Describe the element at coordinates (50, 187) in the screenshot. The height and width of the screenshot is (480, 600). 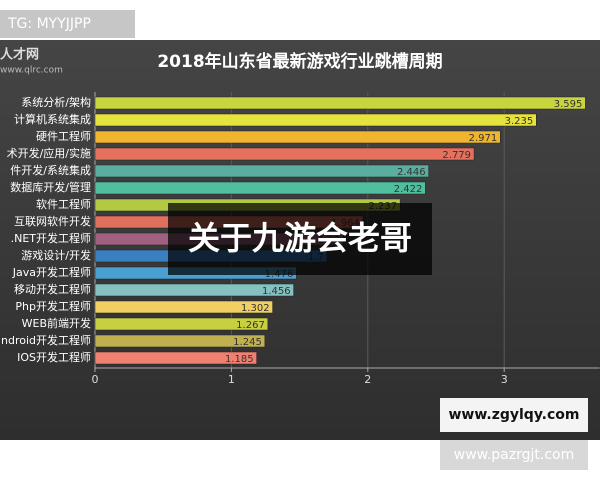
I see `y-tick-label: 数据库开发/管理` at that location.